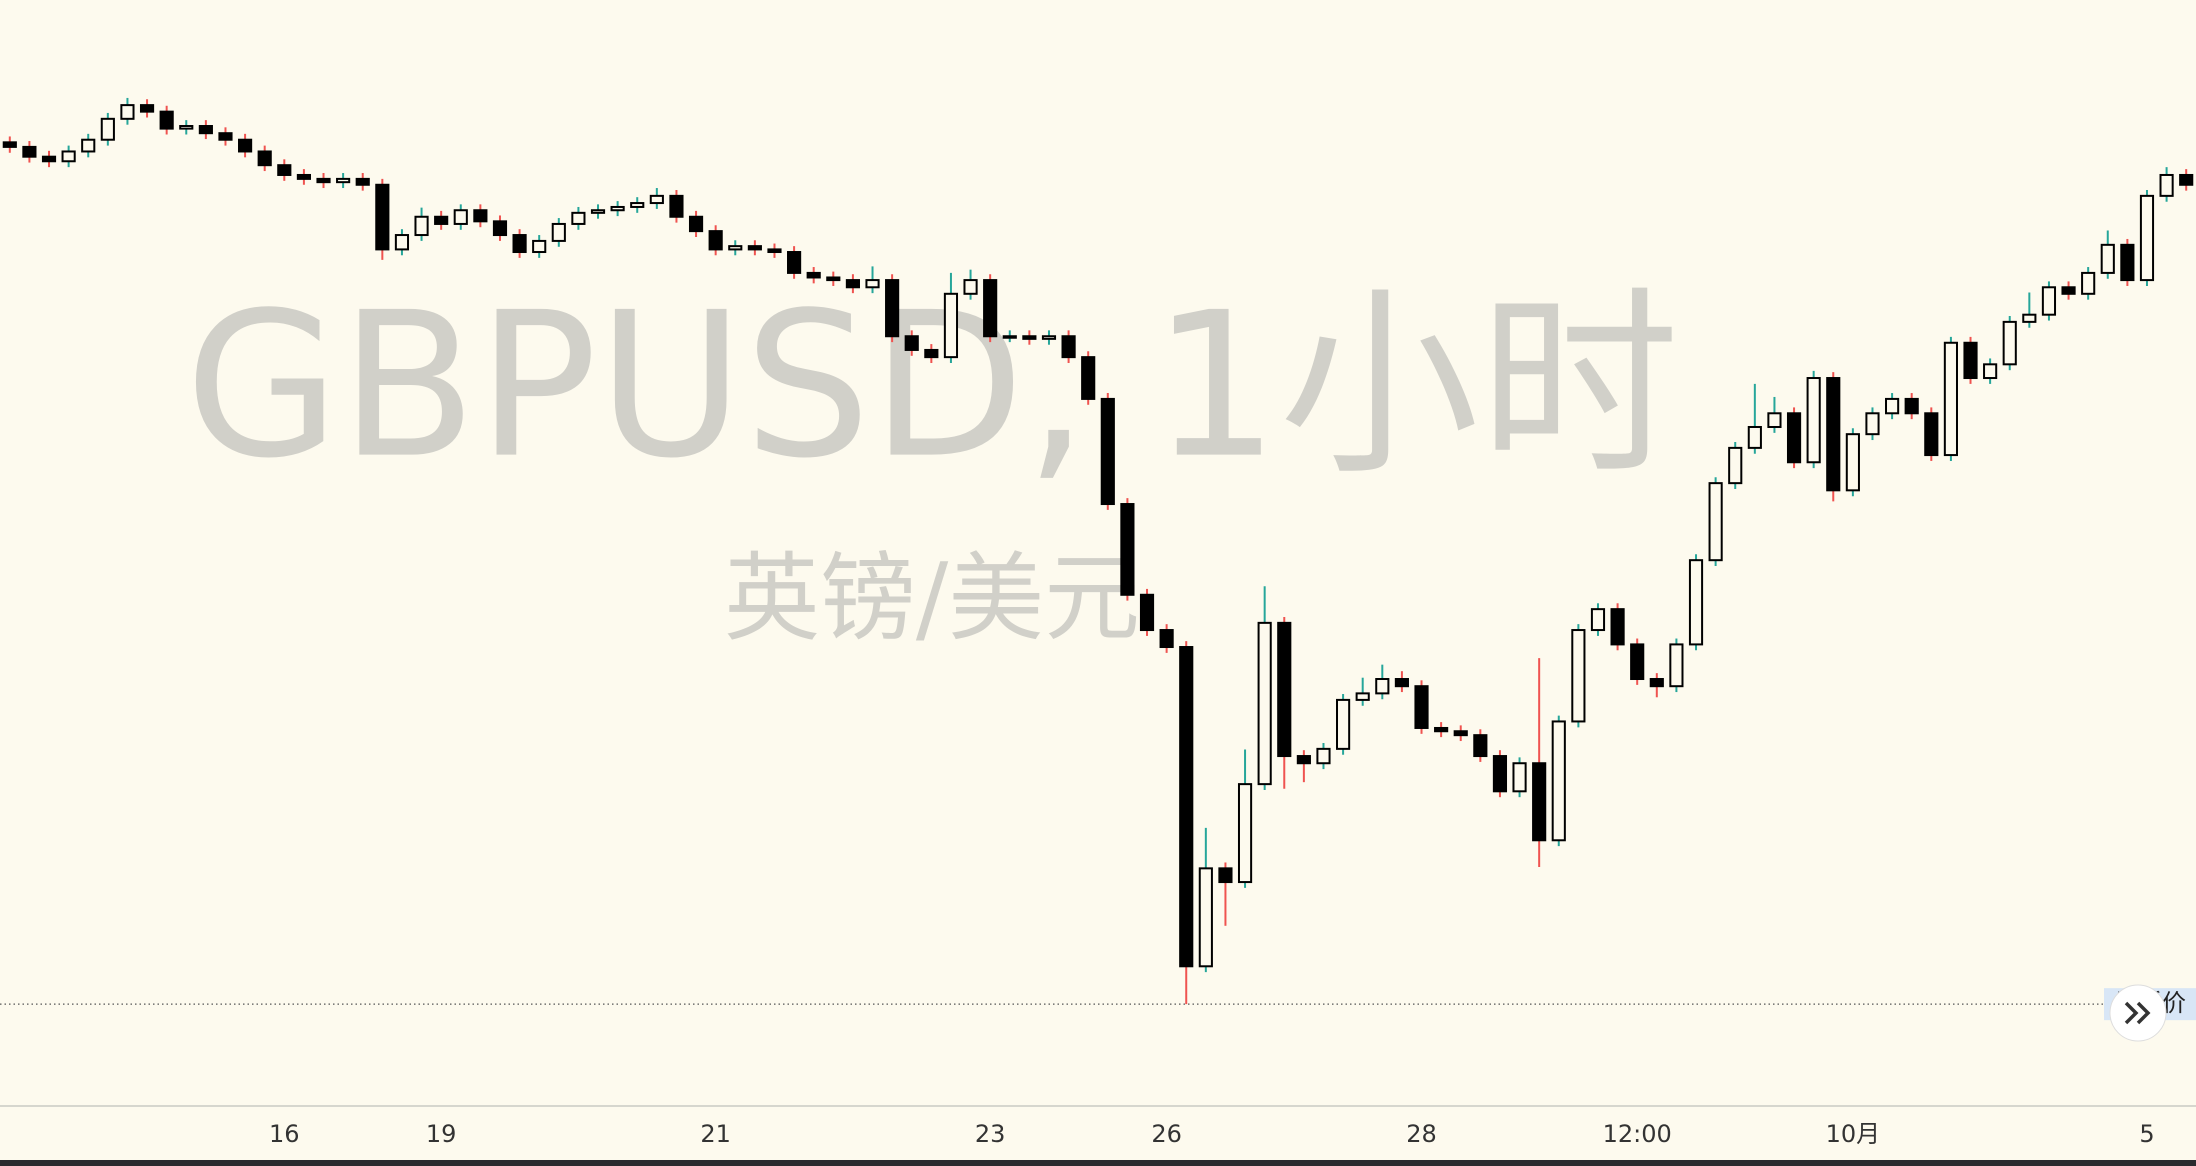 The image size is (2196, 1166). I want to click on scroll-button-icon, so click(2137, 1013).